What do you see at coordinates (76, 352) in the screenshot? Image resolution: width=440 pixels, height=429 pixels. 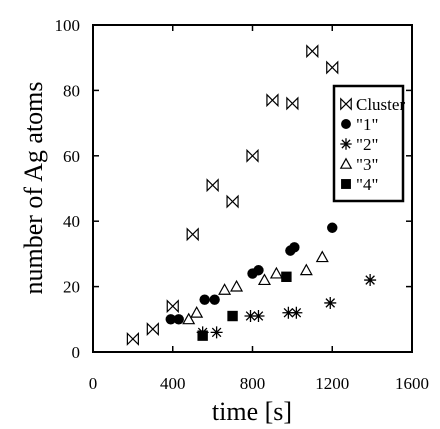 I see `y-tick-label: 0` at bounding box center [76, 352].